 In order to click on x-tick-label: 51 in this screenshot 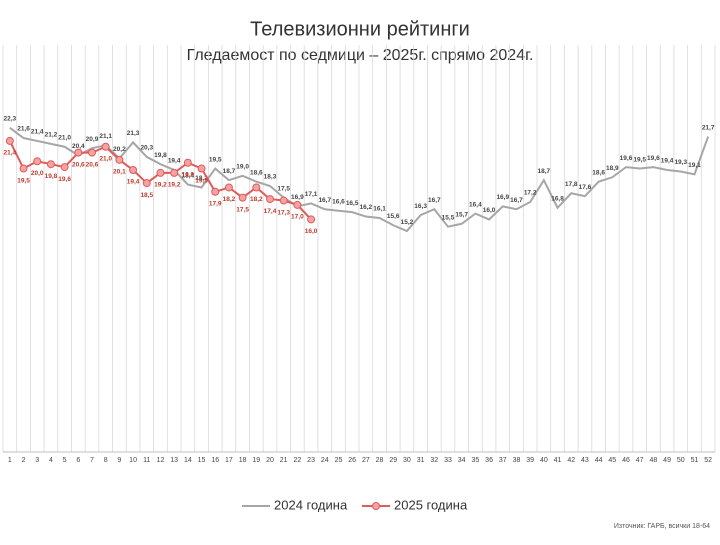, I will do `click(695, 460)`.